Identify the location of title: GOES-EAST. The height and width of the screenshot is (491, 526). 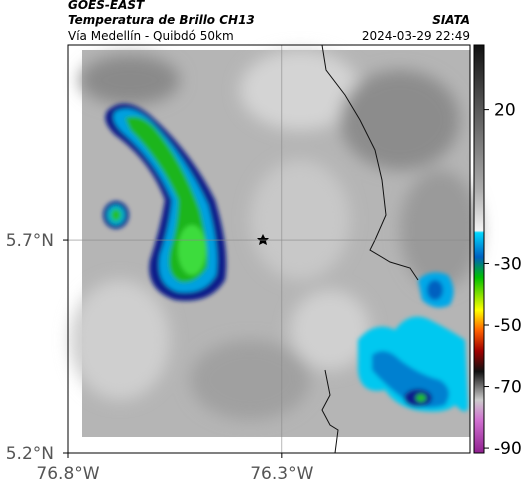
(106, 6).